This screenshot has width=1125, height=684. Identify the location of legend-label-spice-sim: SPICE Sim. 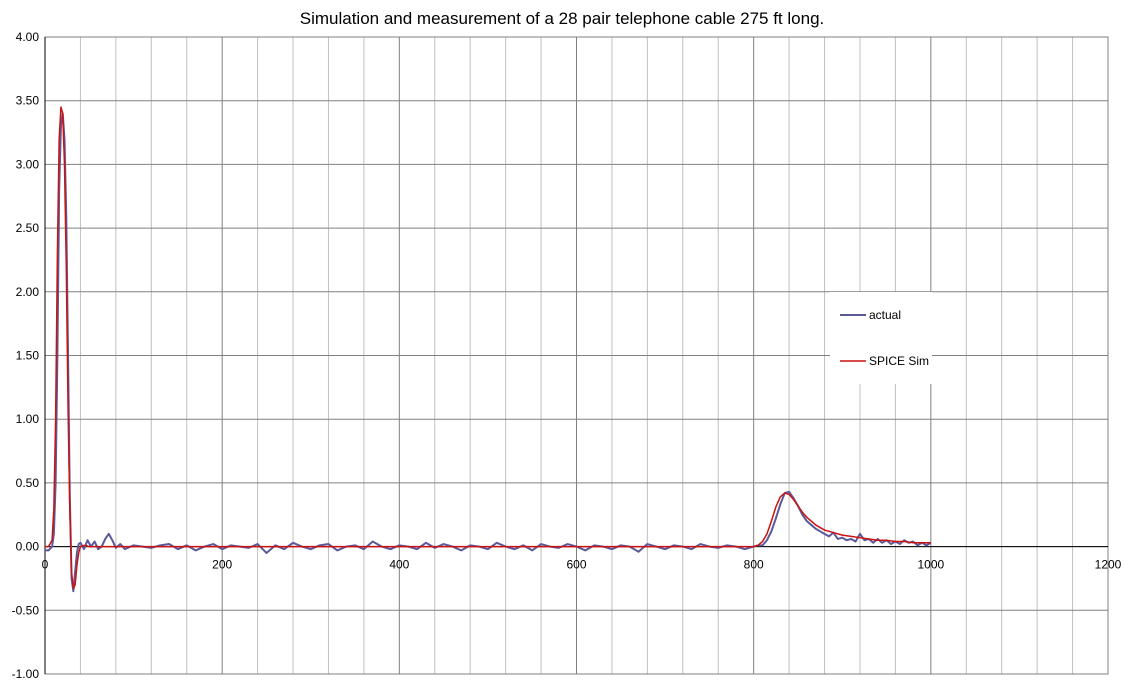
(899, 361).